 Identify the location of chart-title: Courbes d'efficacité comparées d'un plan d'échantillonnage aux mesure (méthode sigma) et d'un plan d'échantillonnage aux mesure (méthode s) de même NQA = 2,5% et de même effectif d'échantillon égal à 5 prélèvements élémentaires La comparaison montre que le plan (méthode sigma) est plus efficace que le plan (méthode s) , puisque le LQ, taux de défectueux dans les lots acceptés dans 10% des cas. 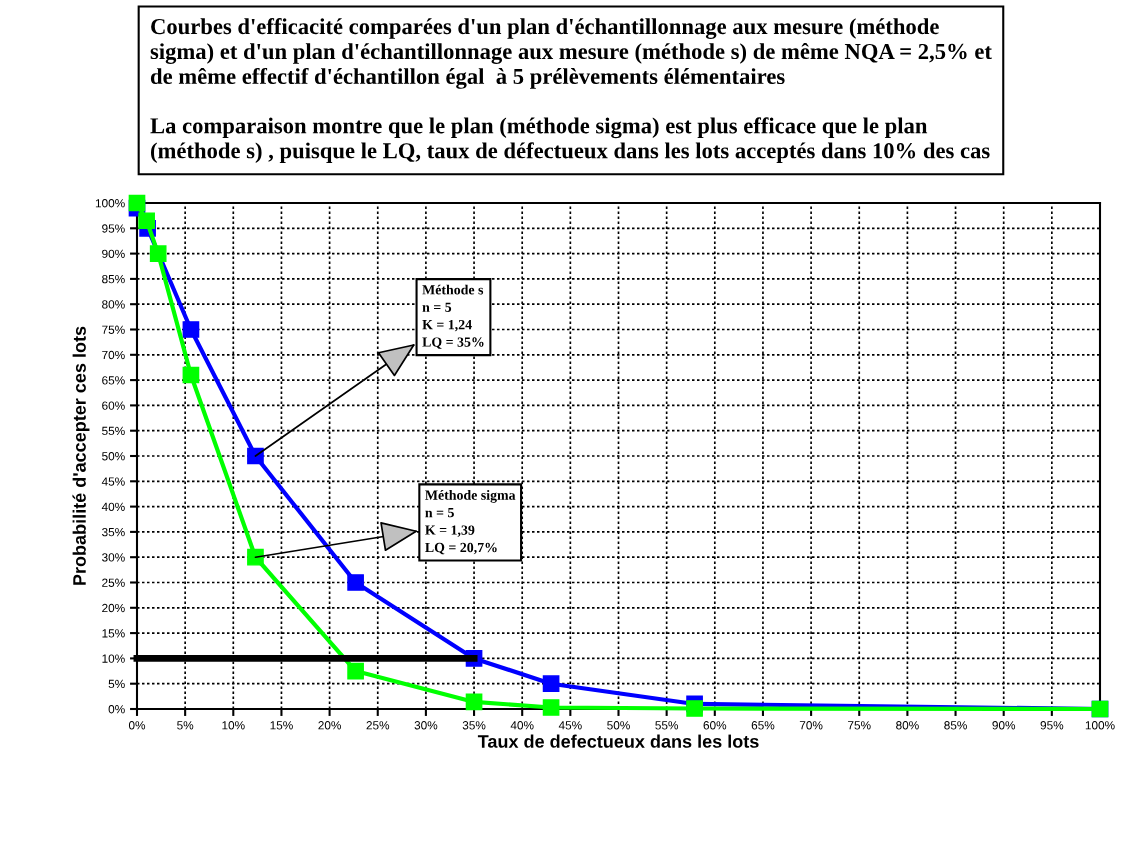
(571, 90).